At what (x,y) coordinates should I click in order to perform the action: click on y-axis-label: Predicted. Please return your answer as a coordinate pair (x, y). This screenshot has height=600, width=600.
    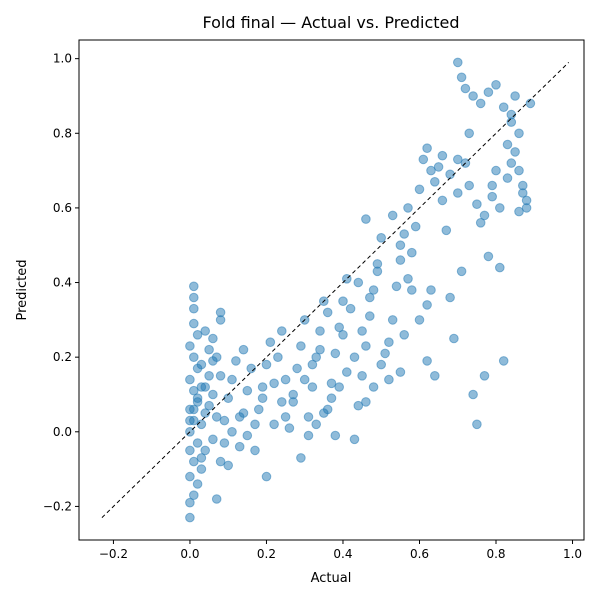
    Looking at the image, I should click on (22, 289).